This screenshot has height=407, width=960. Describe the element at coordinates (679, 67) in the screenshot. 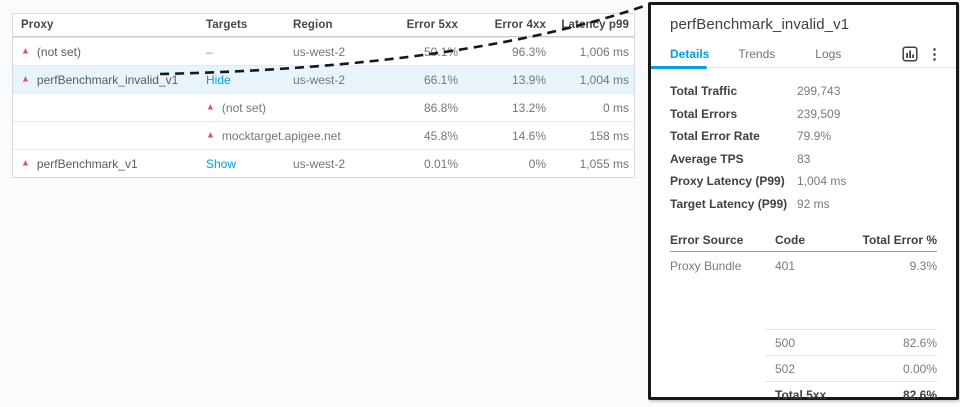

I see `active-tab-underline` at that location.